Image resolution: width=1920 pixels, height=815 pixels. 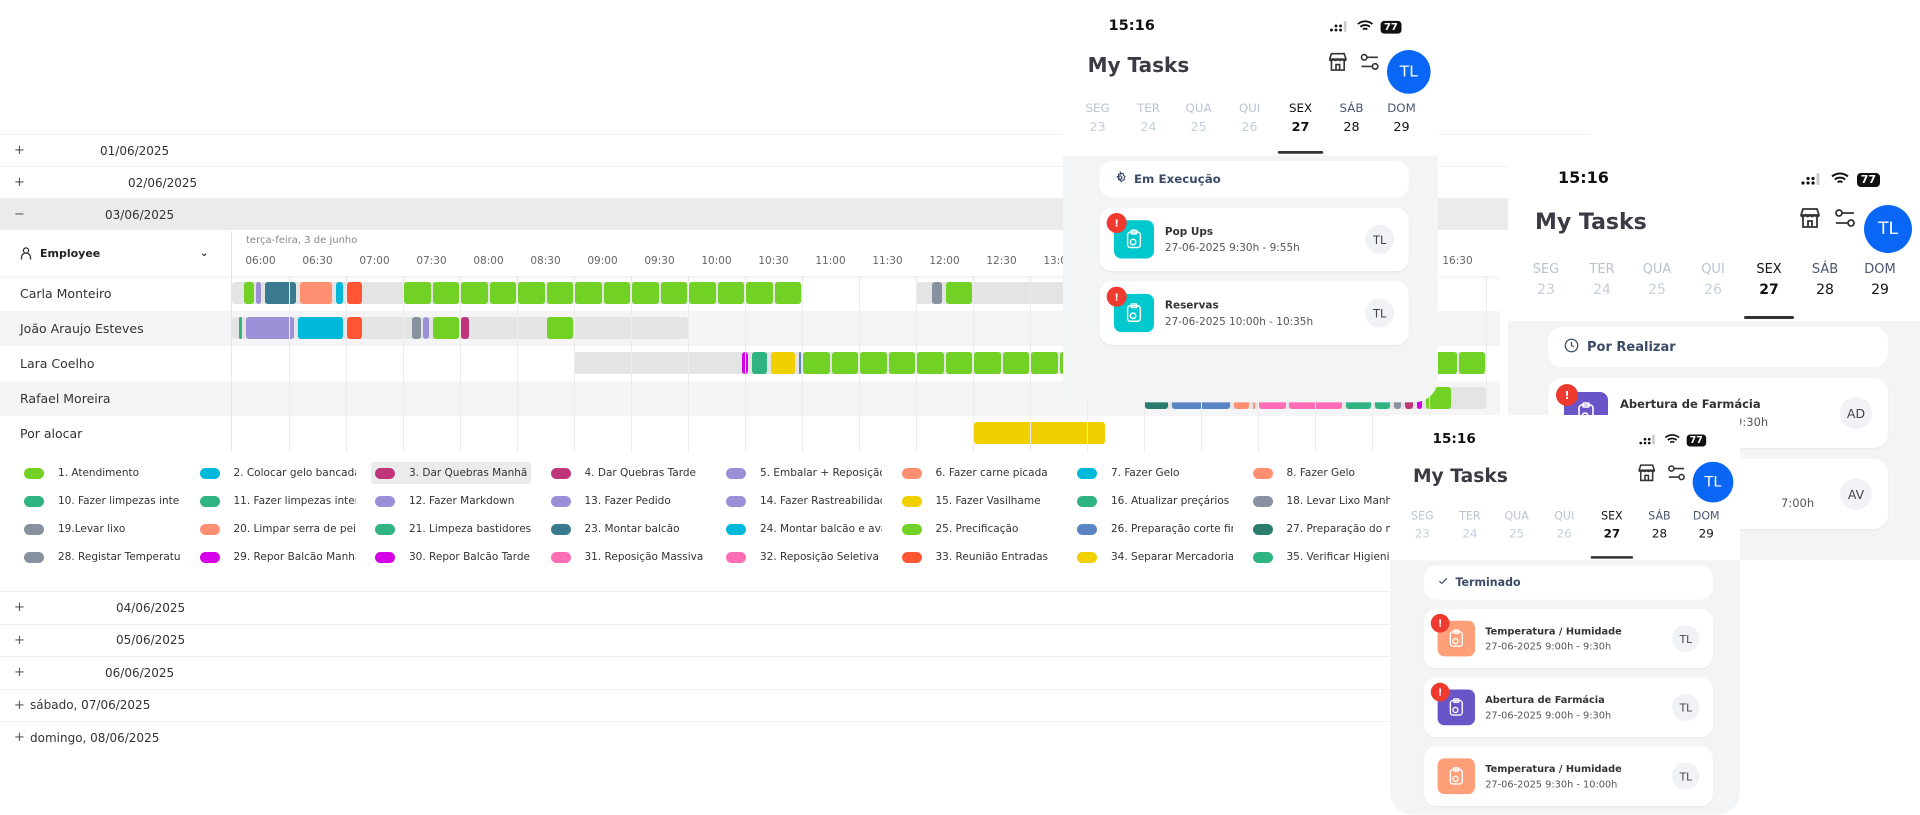 What do you see at coordinates (1097, 118) in the screenshot?
I see `day-tab: SEG 23` at bounding box center [1097, 118].